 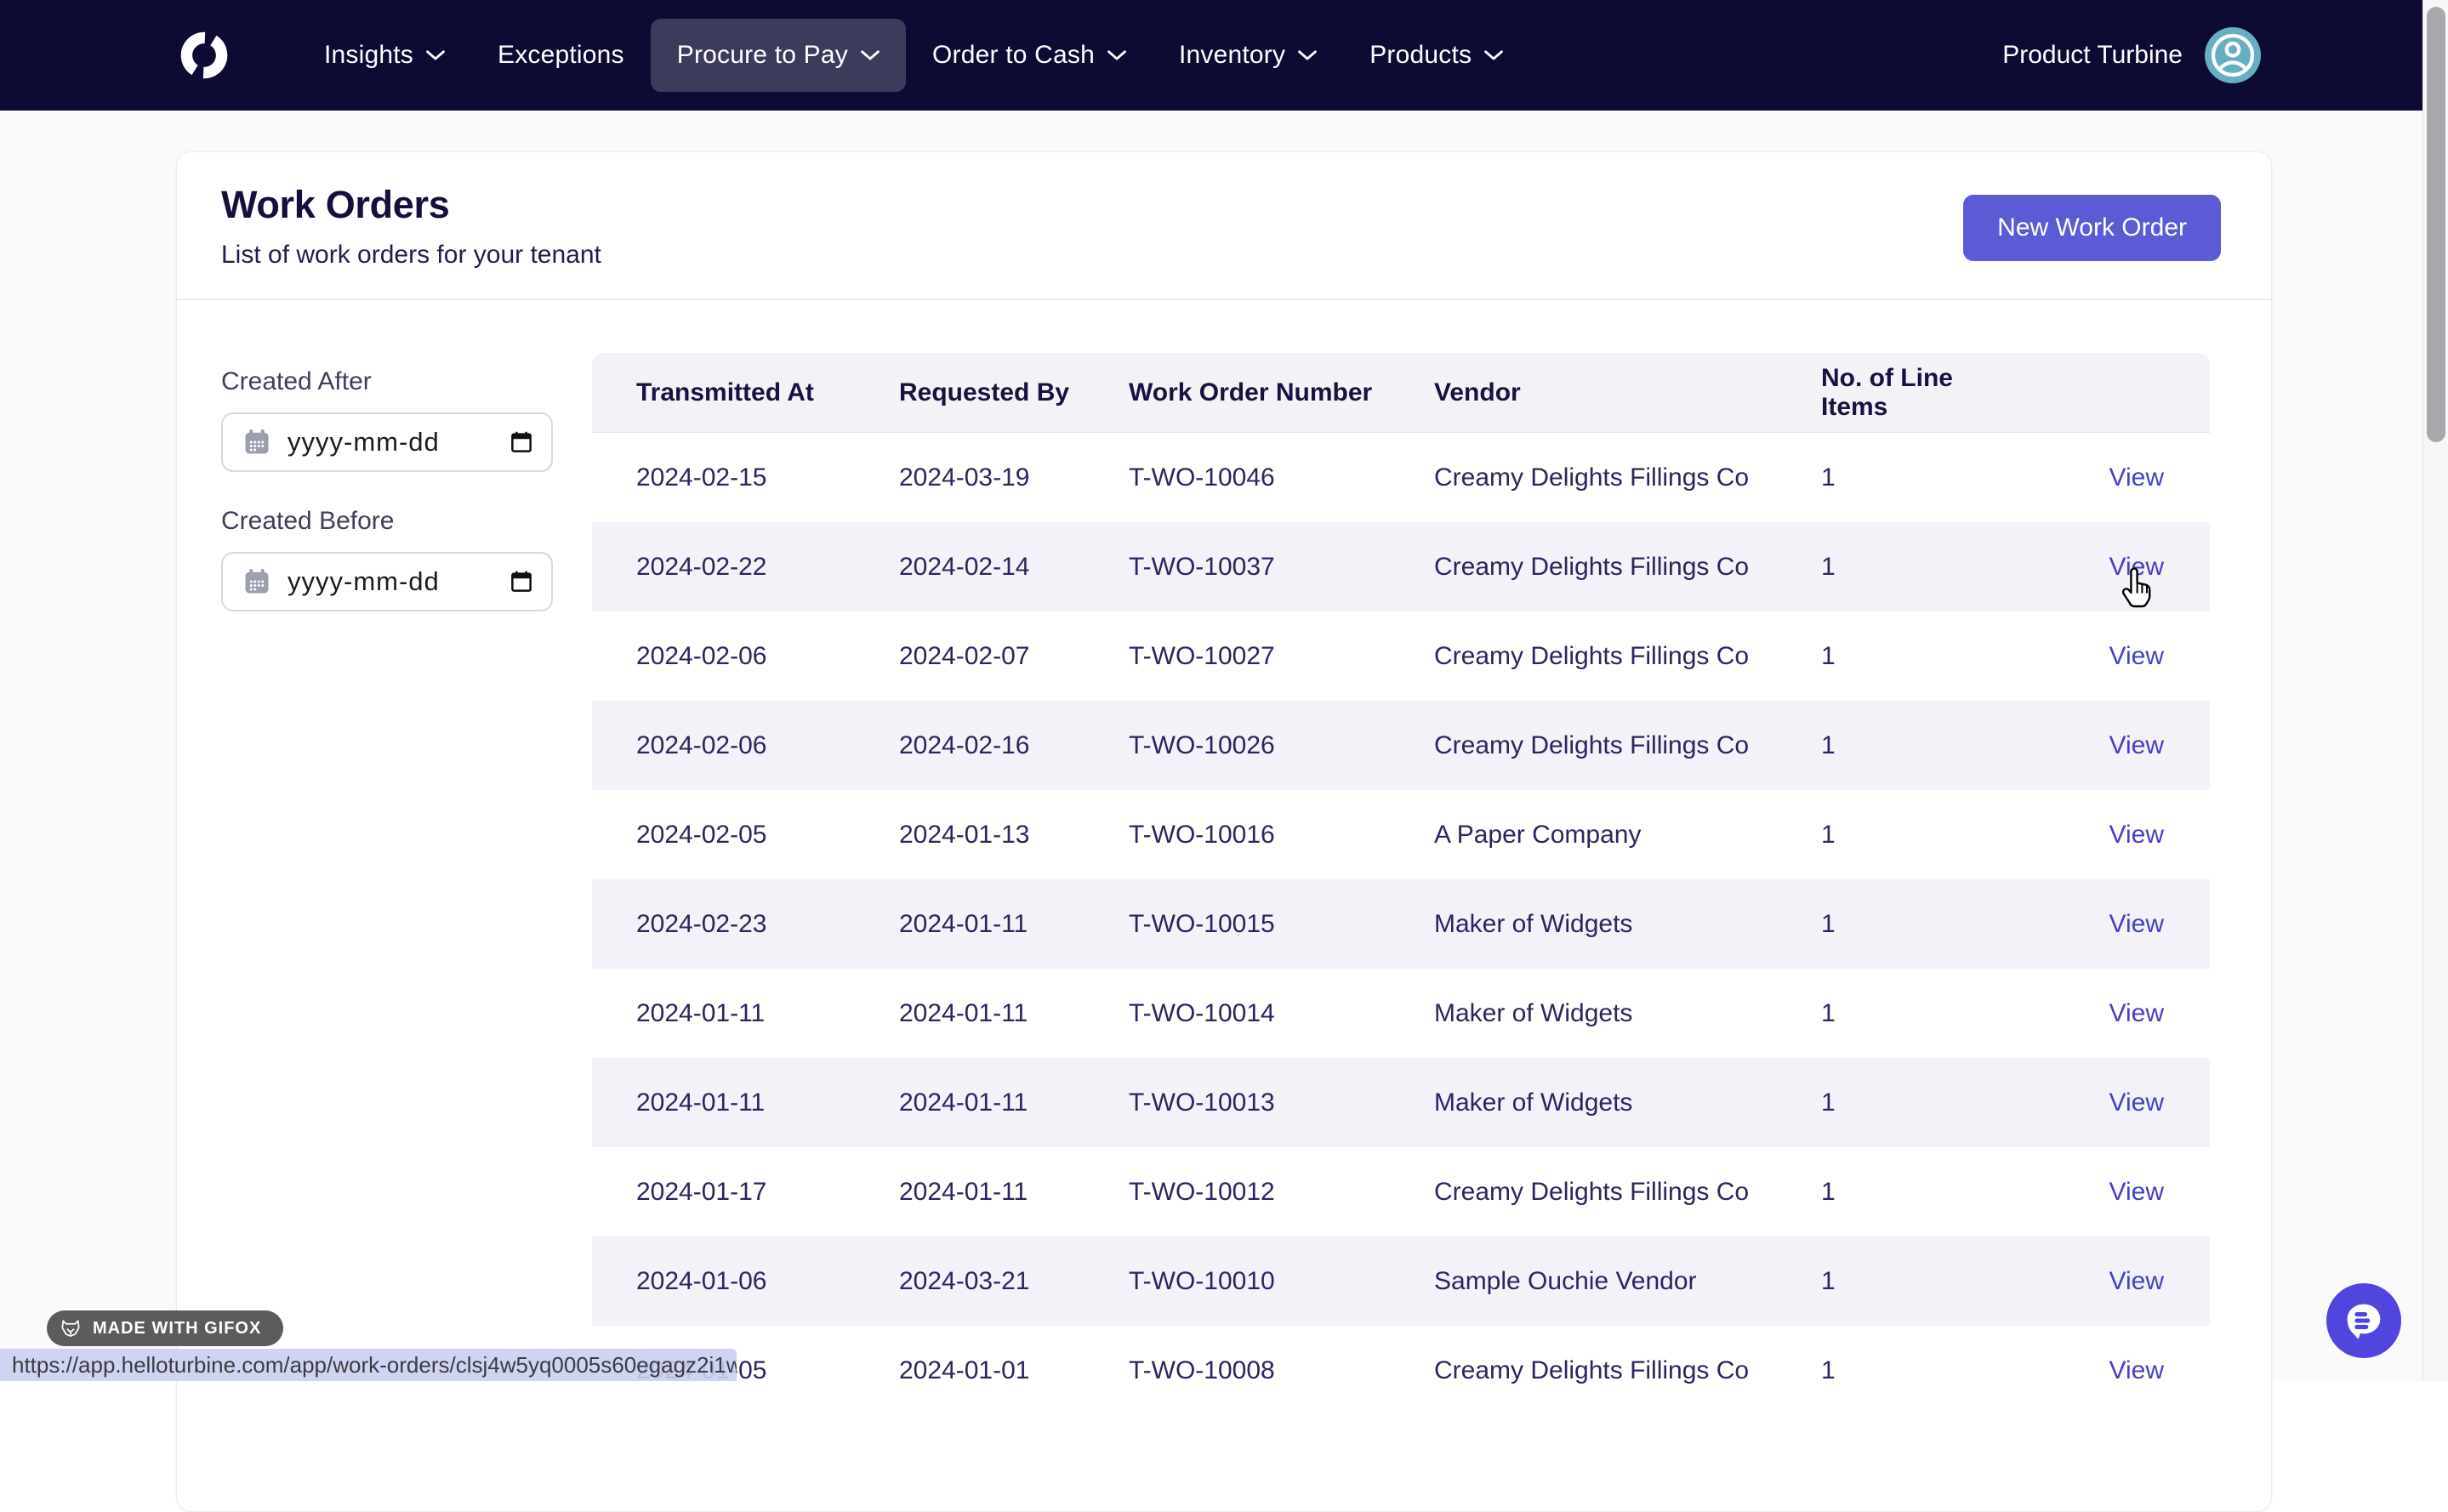 I want to click on nav-item-label: Products, so click(x=1421, y=55).